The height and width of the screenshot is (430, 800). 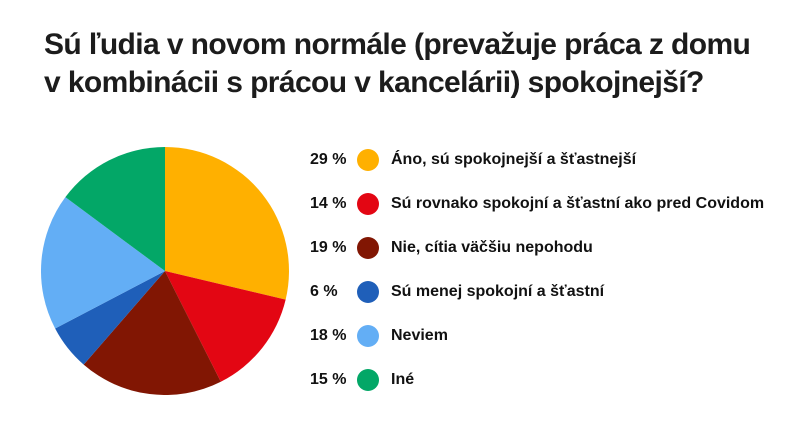 What do you see at coordinates (537, 336) in the screenshot?
I see `legend-item-5: 18 % Neviem` at bounding box center [537, 336].